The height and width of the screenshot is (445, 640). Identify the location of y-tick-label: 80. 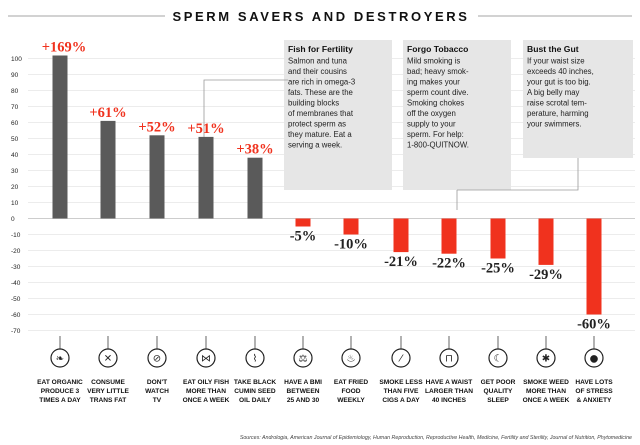
(15, 91).